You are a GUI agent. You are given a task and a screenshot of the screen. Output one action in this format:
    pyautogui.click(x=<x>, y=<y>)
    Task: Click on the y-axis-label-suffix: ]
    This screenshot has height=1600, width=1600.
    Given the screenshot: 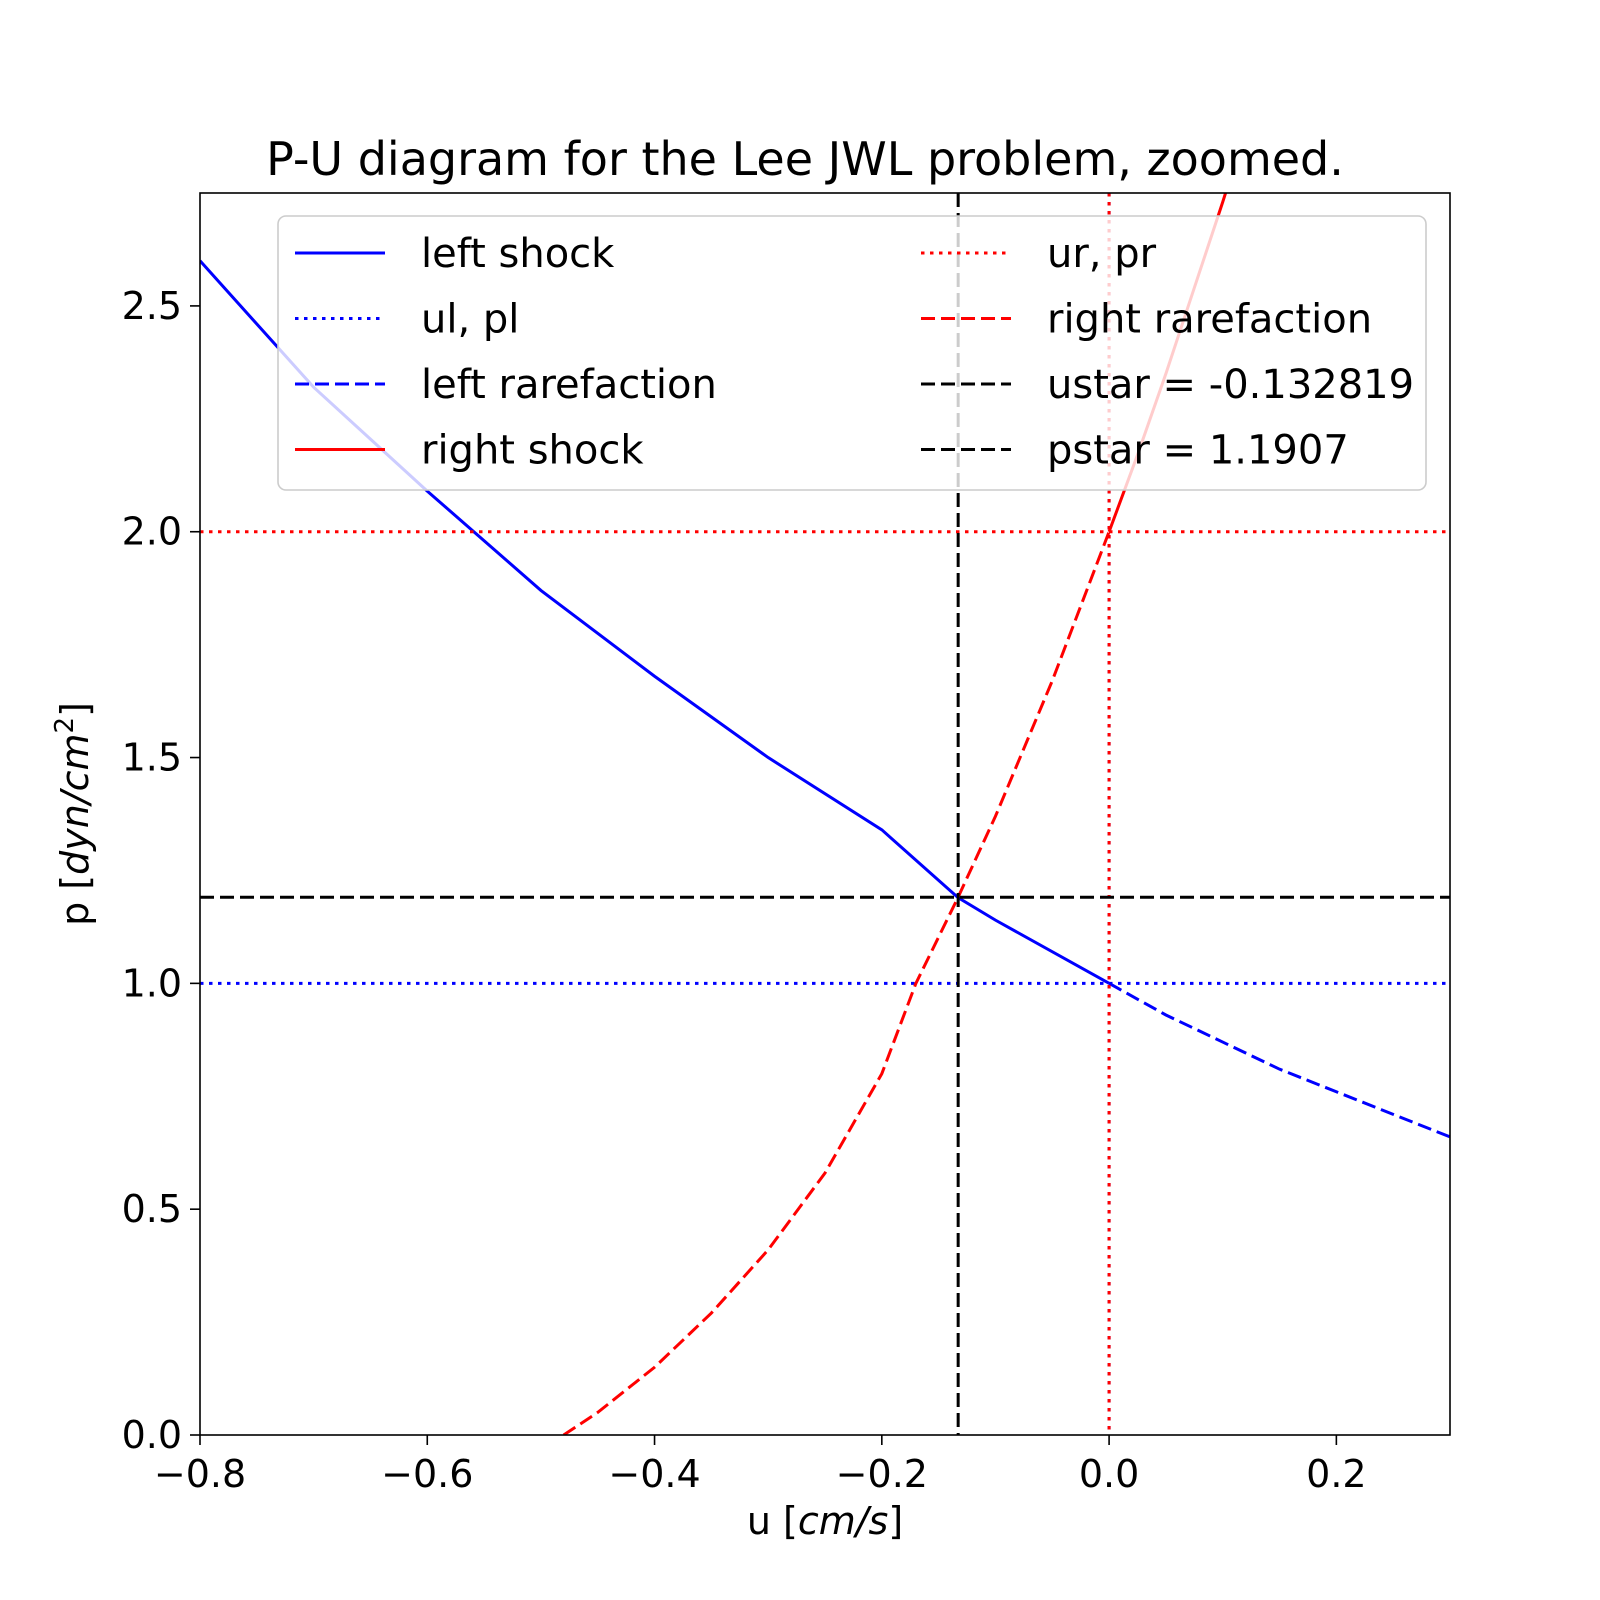 What is the action you would take?
    pyautogui.click(x=75, y=709)
    